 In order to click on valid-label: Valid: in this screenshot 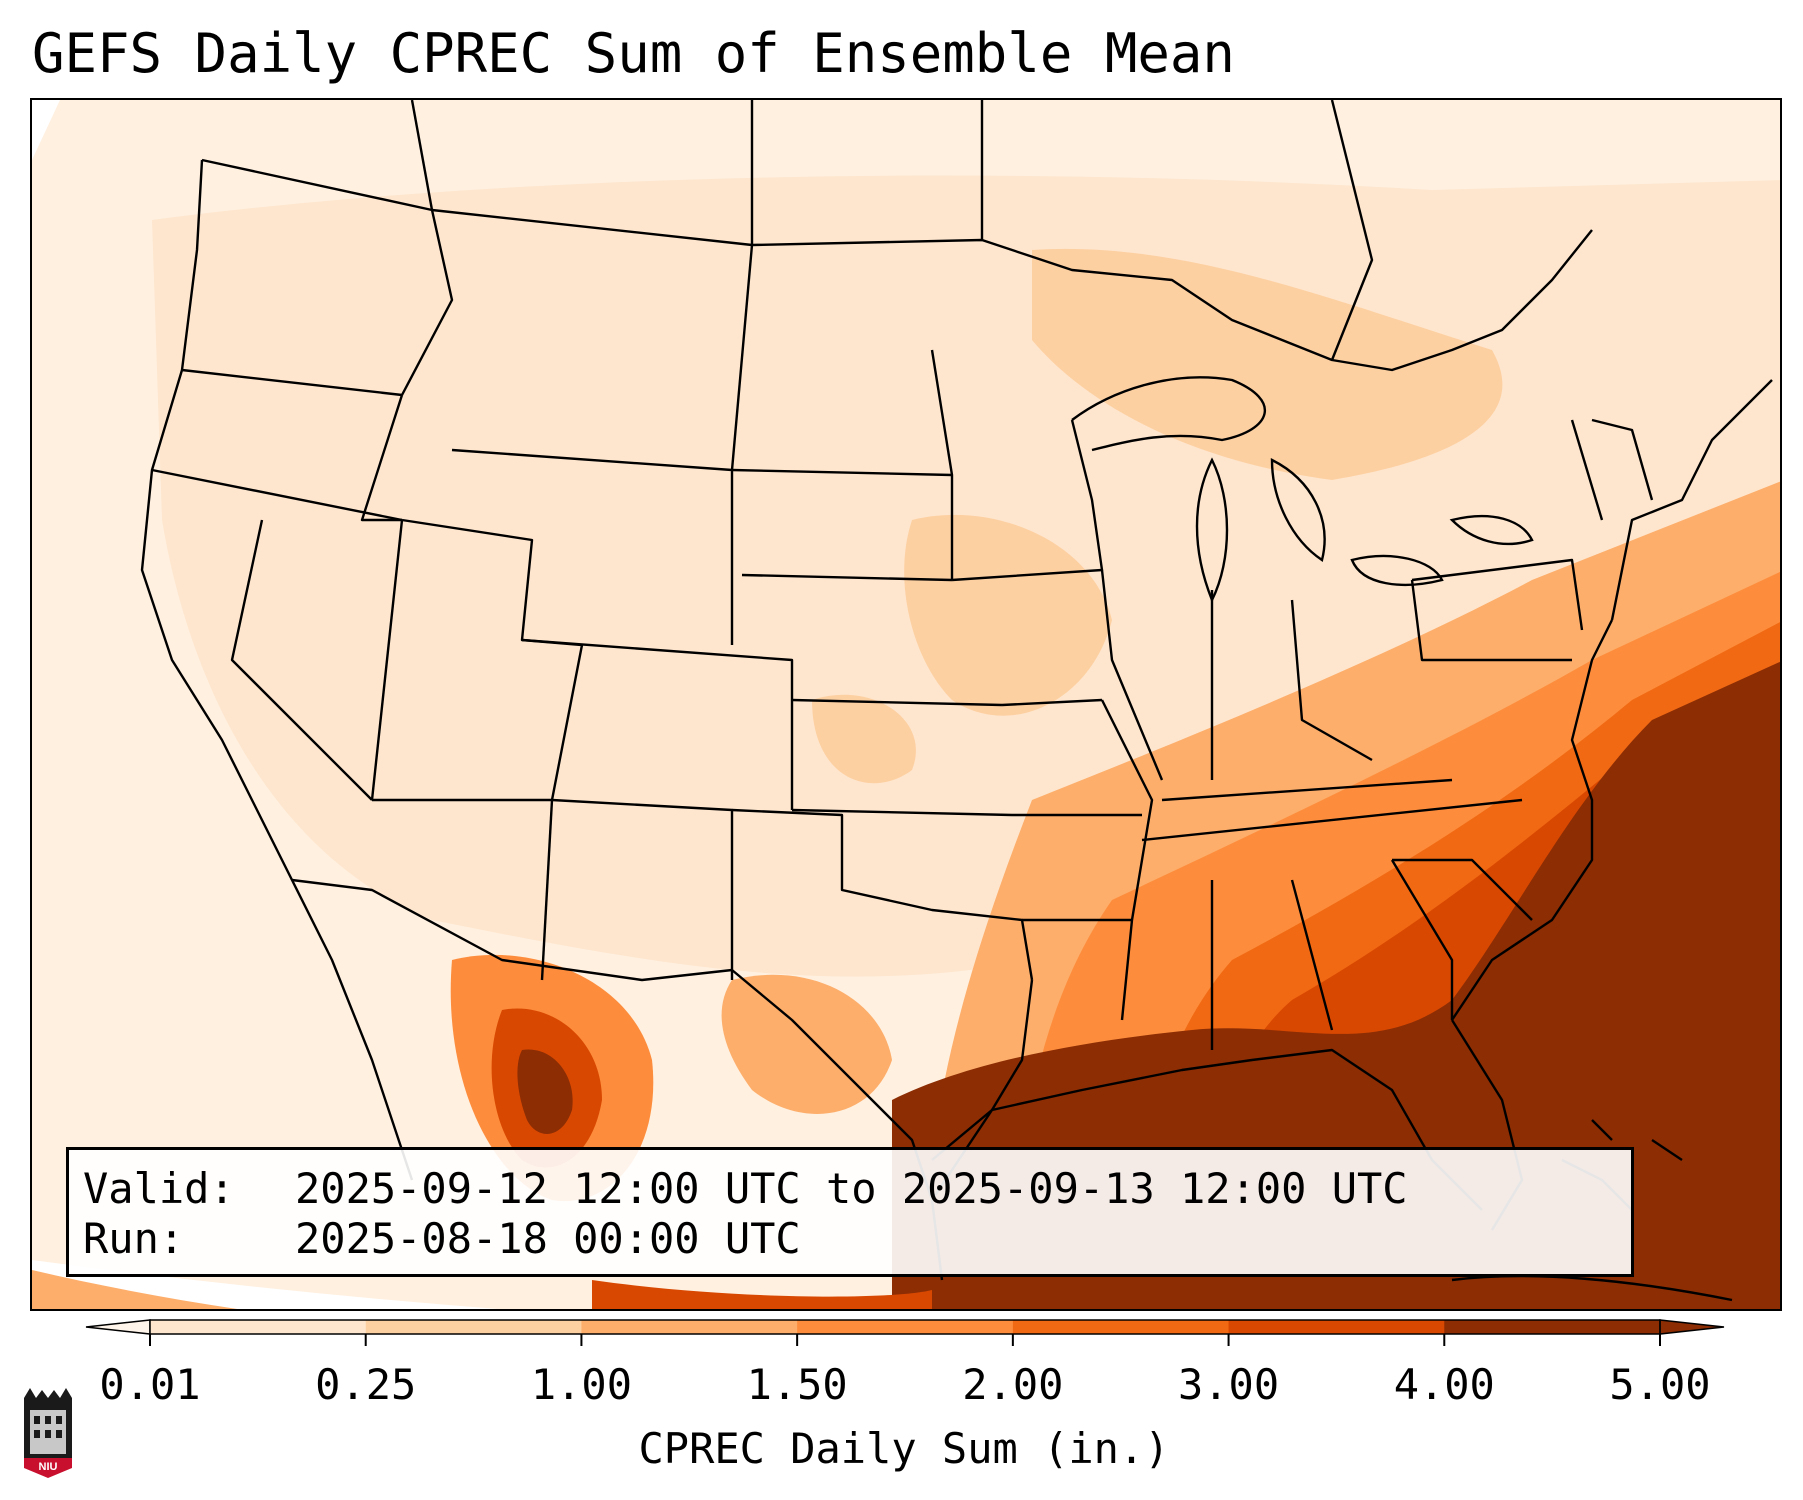, I will do `click(159, 1188)`.